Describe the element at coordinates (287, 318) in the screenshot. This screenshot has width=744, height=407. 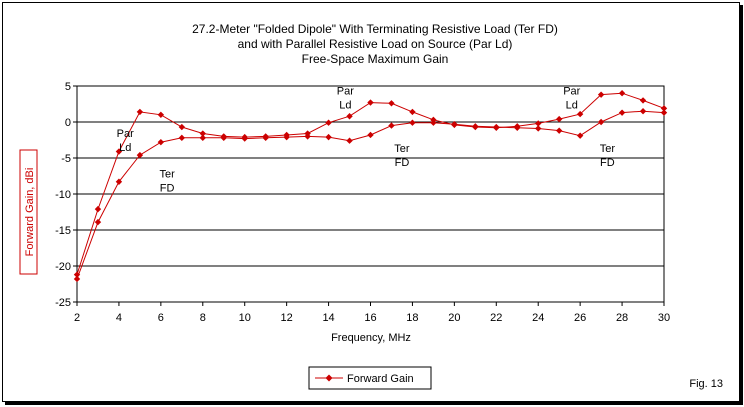
I see `x-tick-label: 12` at that location.